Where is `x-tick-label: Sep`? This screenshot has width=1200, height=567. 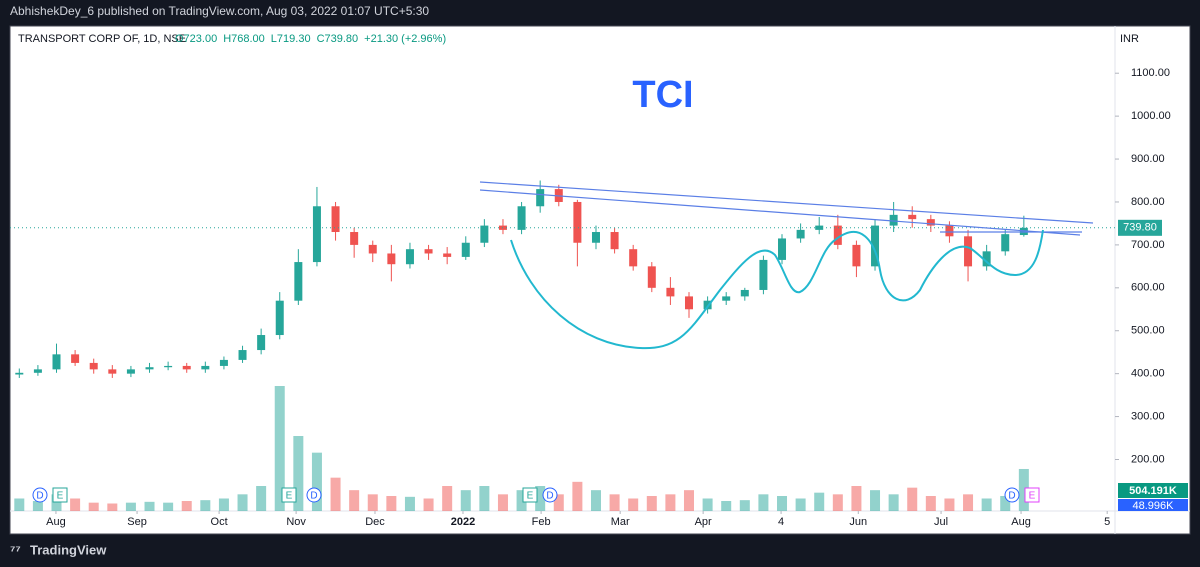 x-tick-label: Sep is located at coordinates (137, 522).